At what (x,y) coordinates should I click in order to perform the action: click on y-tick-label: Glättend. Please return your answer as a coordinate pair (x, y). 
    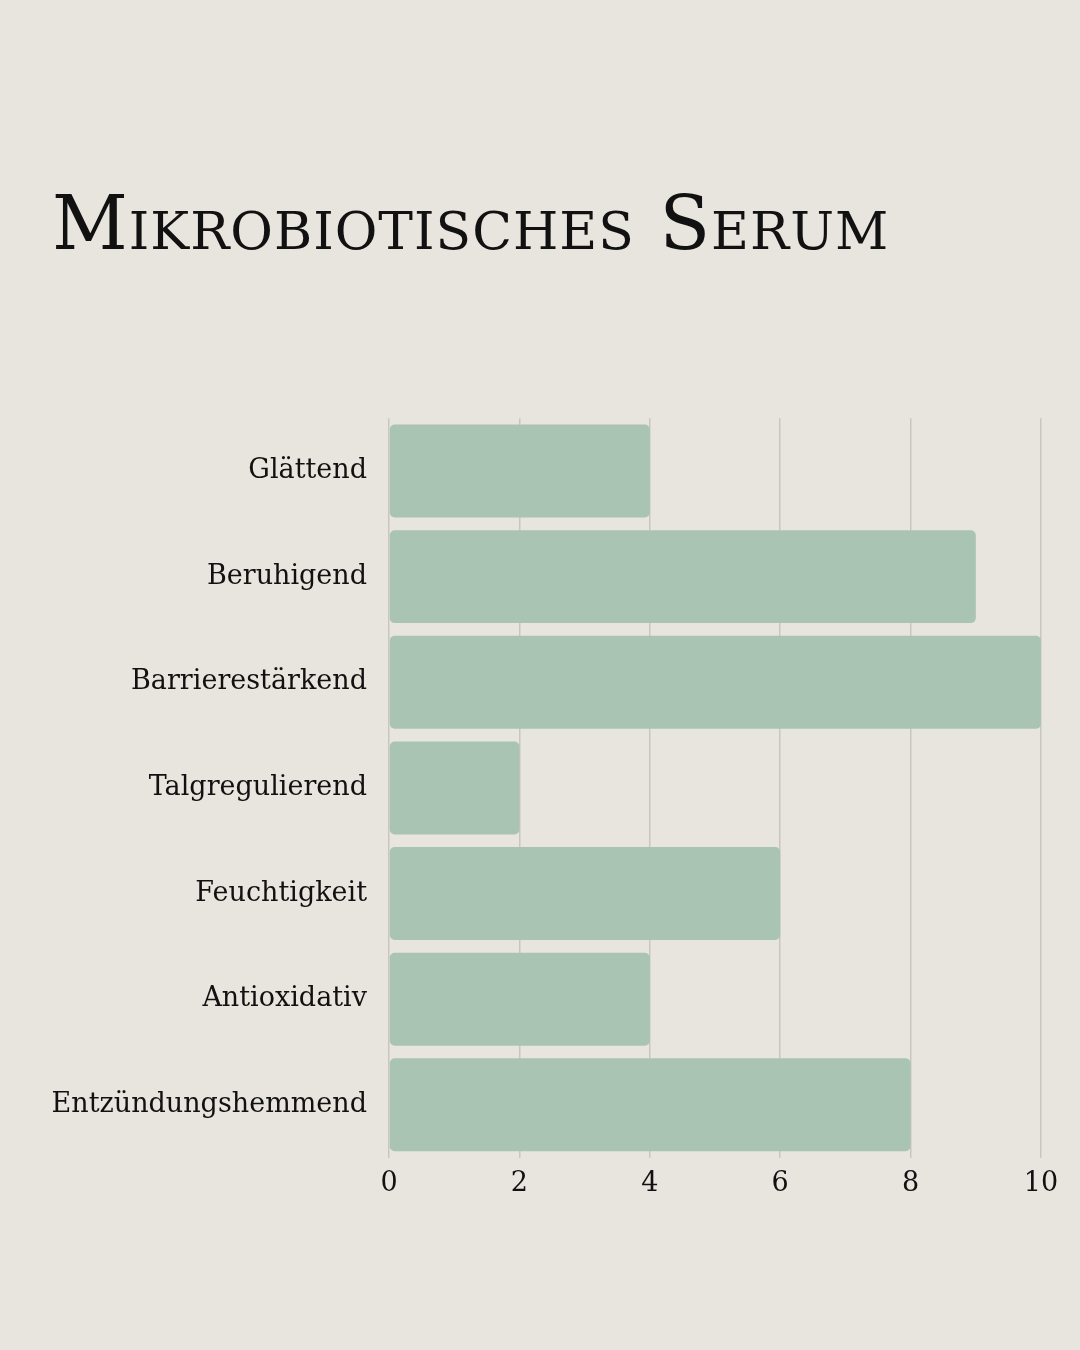
    Looking at the image, I should click on (307, 469).